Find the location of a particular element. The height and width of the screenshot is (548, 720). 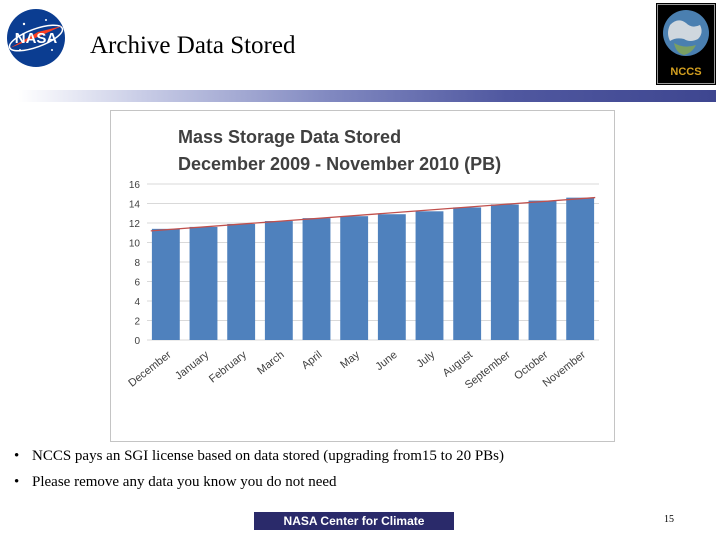

svg-text: NCCS is located at coordinates (685, 72).